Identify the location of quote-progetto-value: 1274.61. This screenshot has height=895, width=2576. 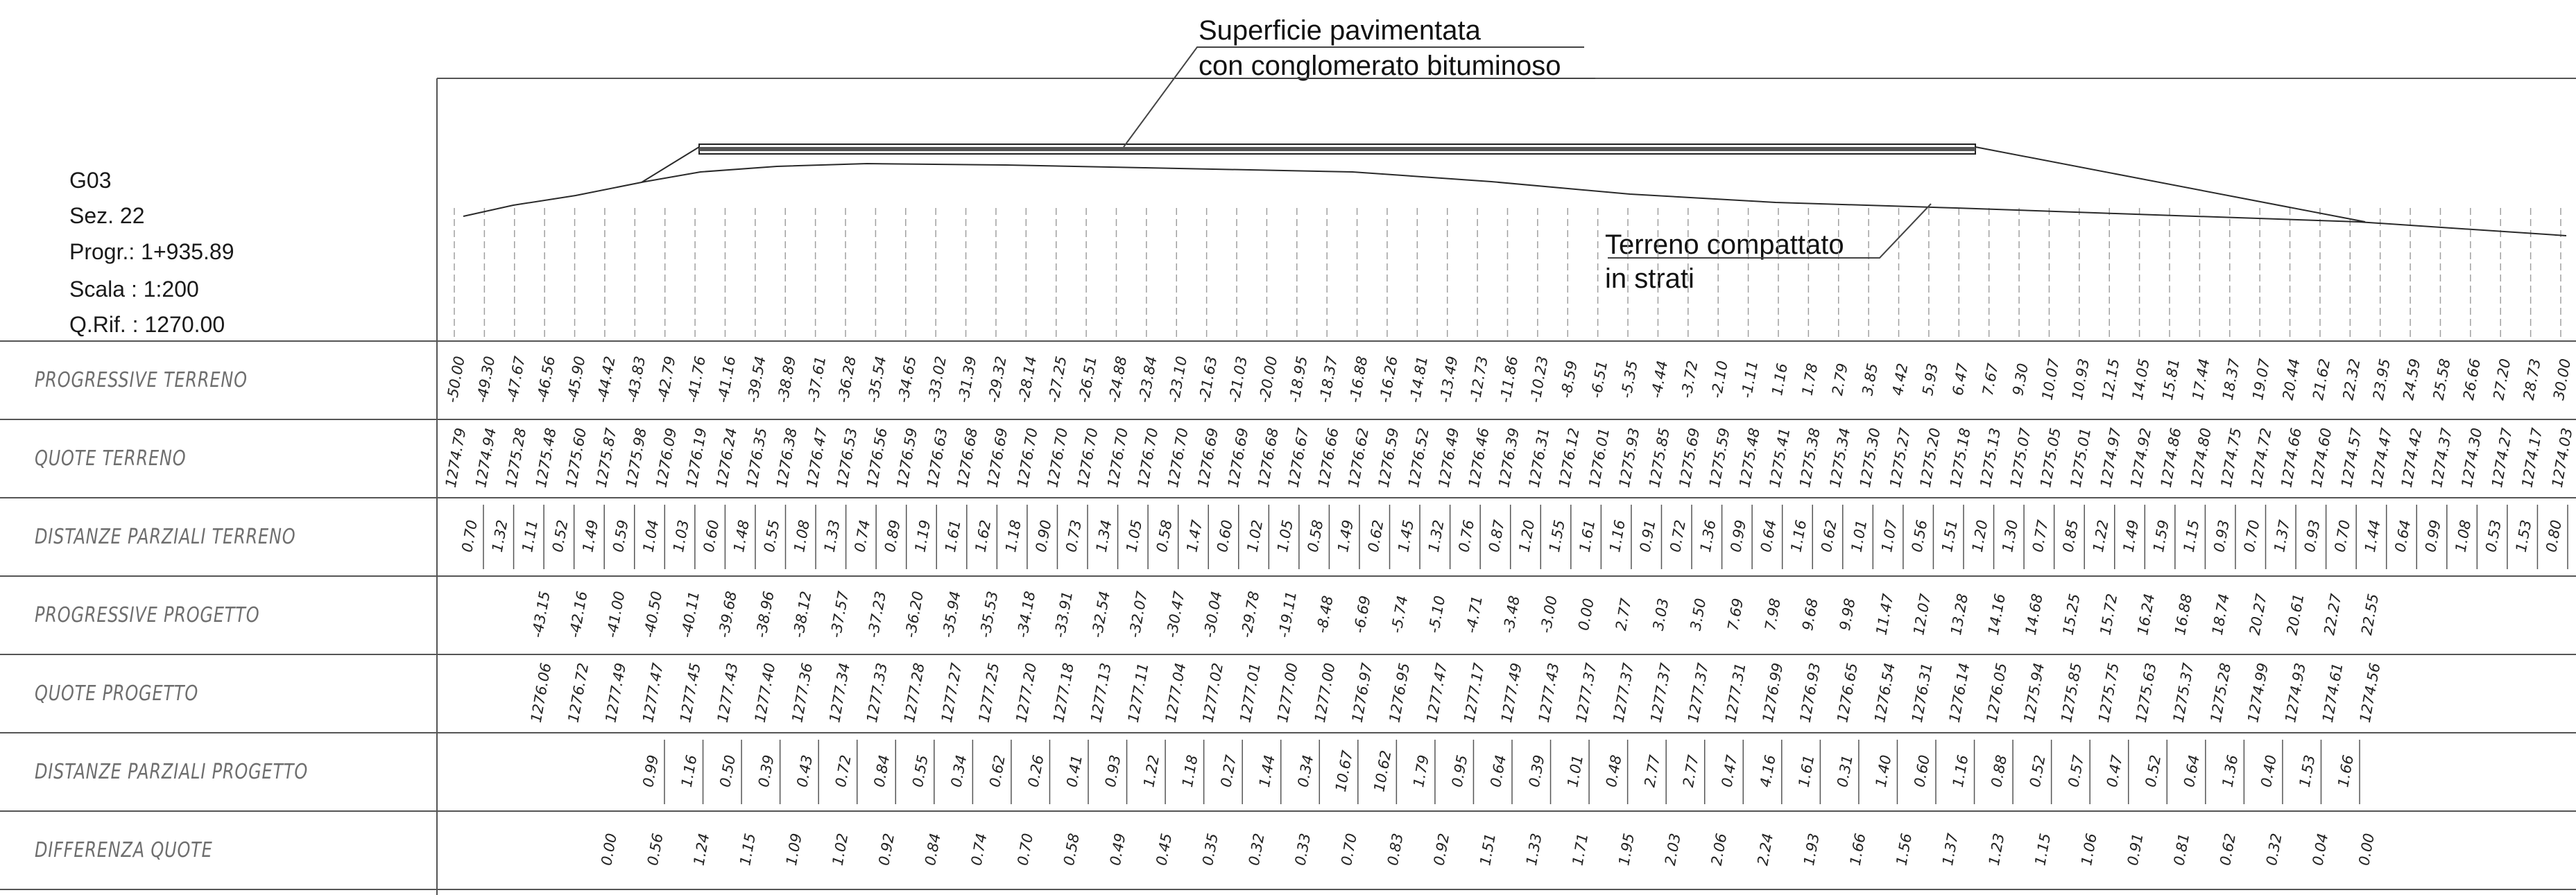
(2332, 692).